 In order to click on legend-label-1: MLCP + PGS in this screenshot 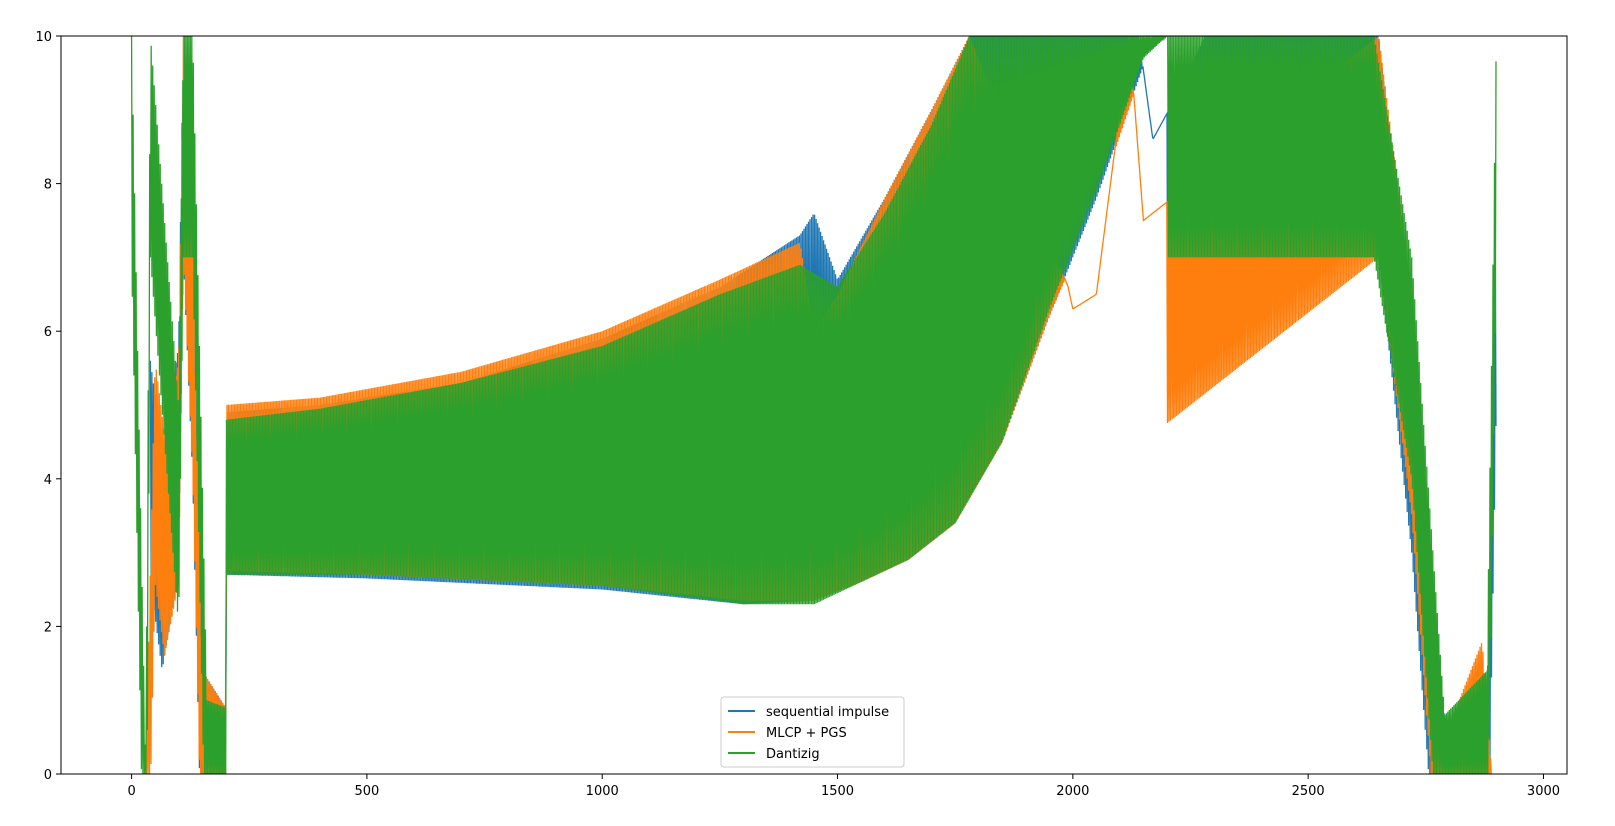, I will do `click(806, 733)`.